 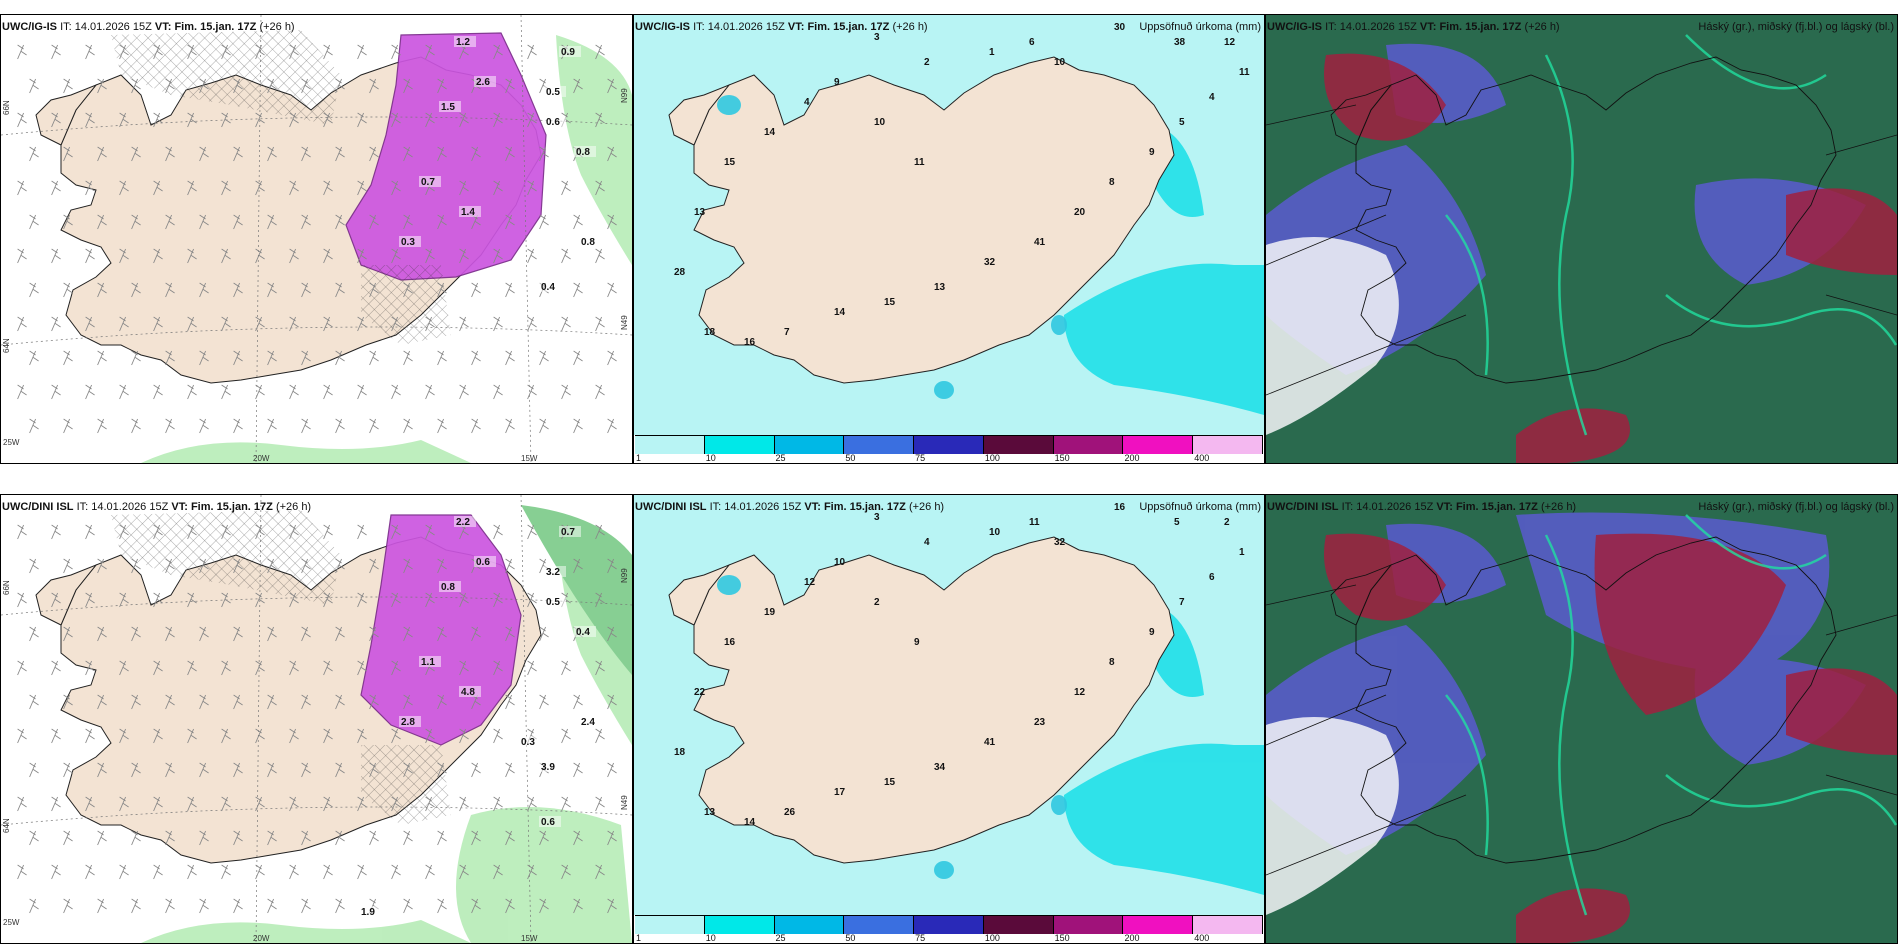 I want to click on value-label: 2.6, so click(x=483, y=82).